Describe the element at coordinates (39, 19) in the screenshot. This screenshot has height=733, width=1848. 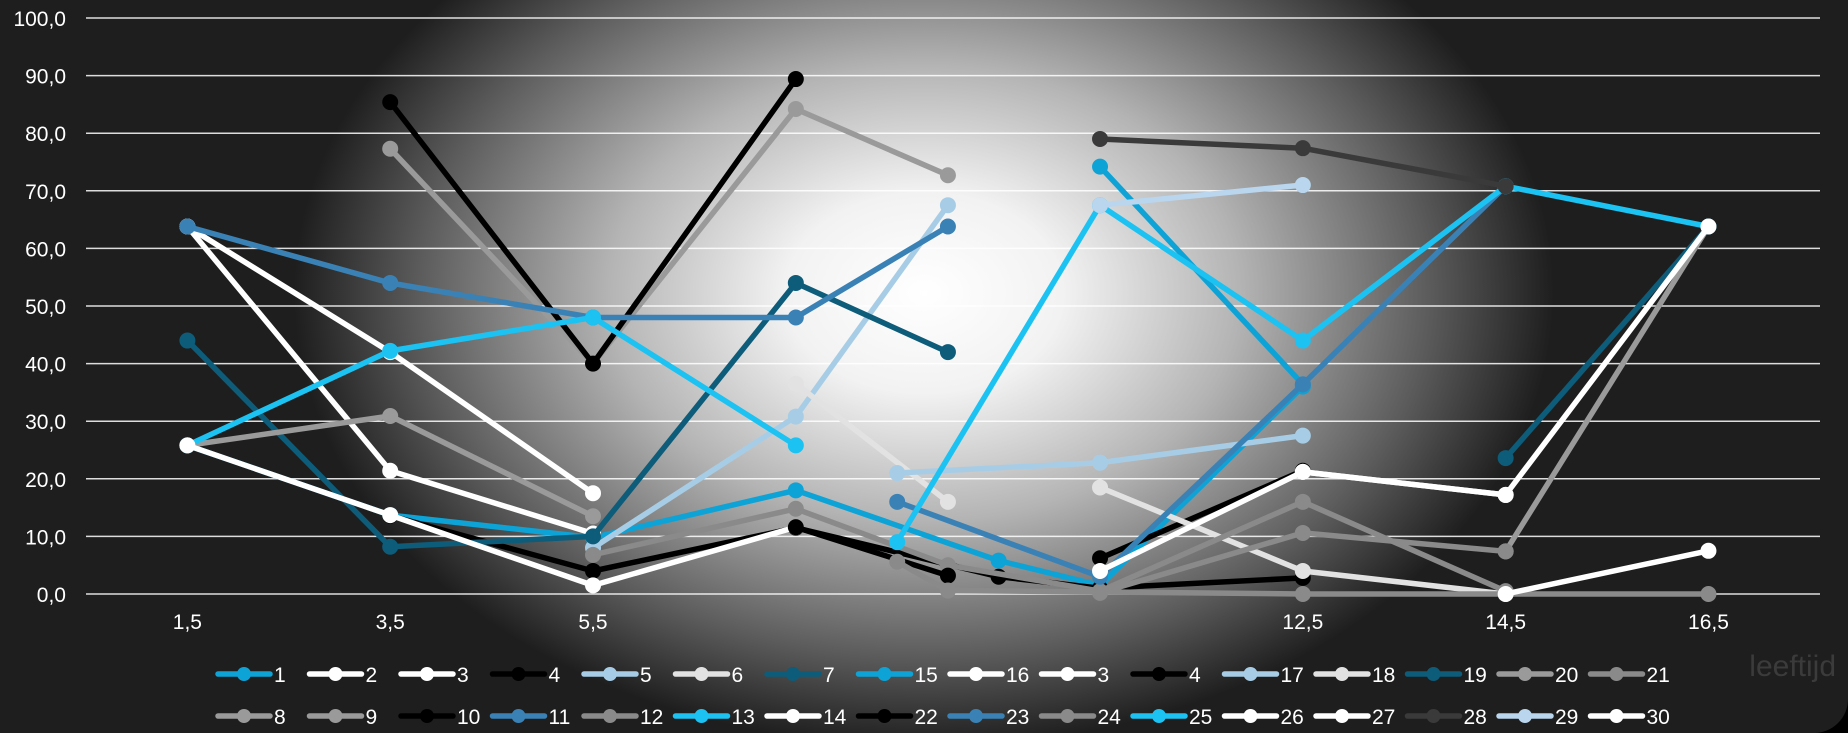
I see `y-tick-label: 100,0` at that location.